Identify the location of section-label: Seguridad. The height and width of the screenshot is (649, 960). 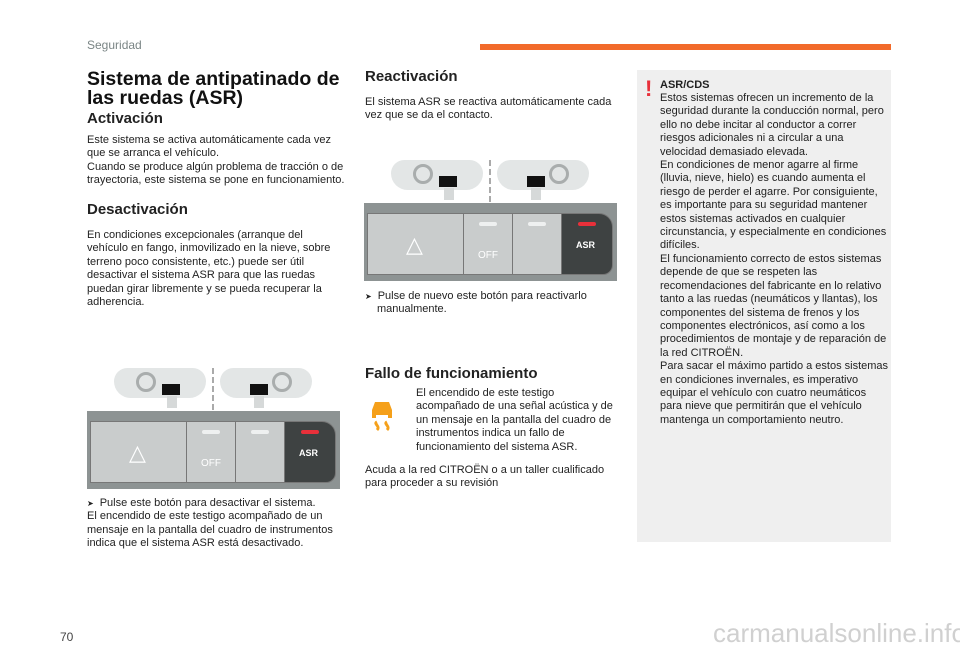
(114, 45).